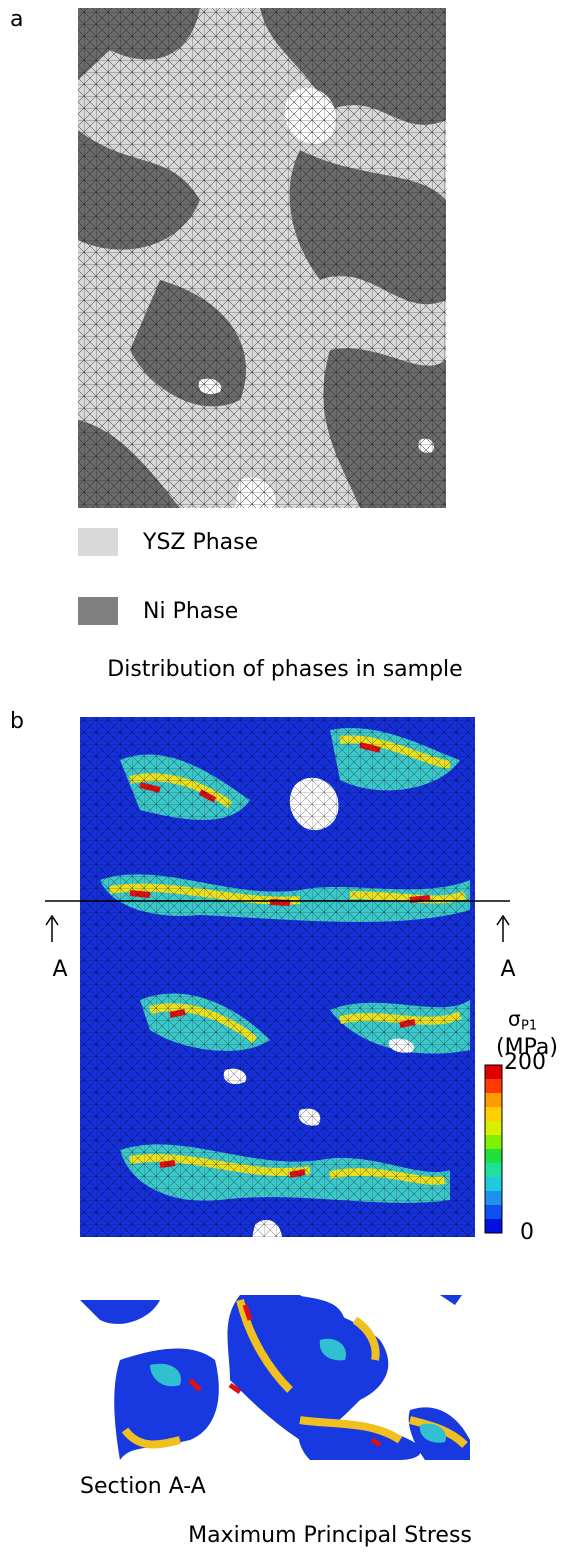 This screenshot has height=1555, width=570. I want to click on colorbar-subscript: P1, so click(529, 1026).